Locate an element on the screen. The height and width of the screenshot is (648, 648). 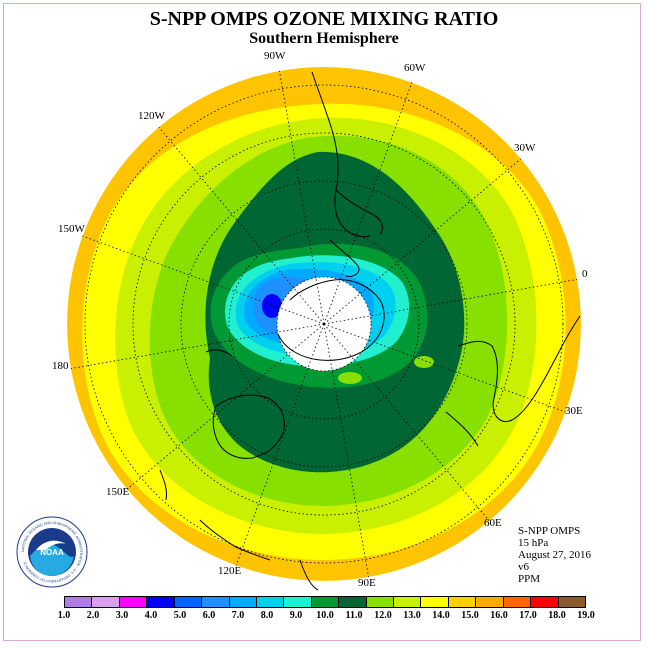
info-level: 15 hPa is located at coordinates (533, 543).